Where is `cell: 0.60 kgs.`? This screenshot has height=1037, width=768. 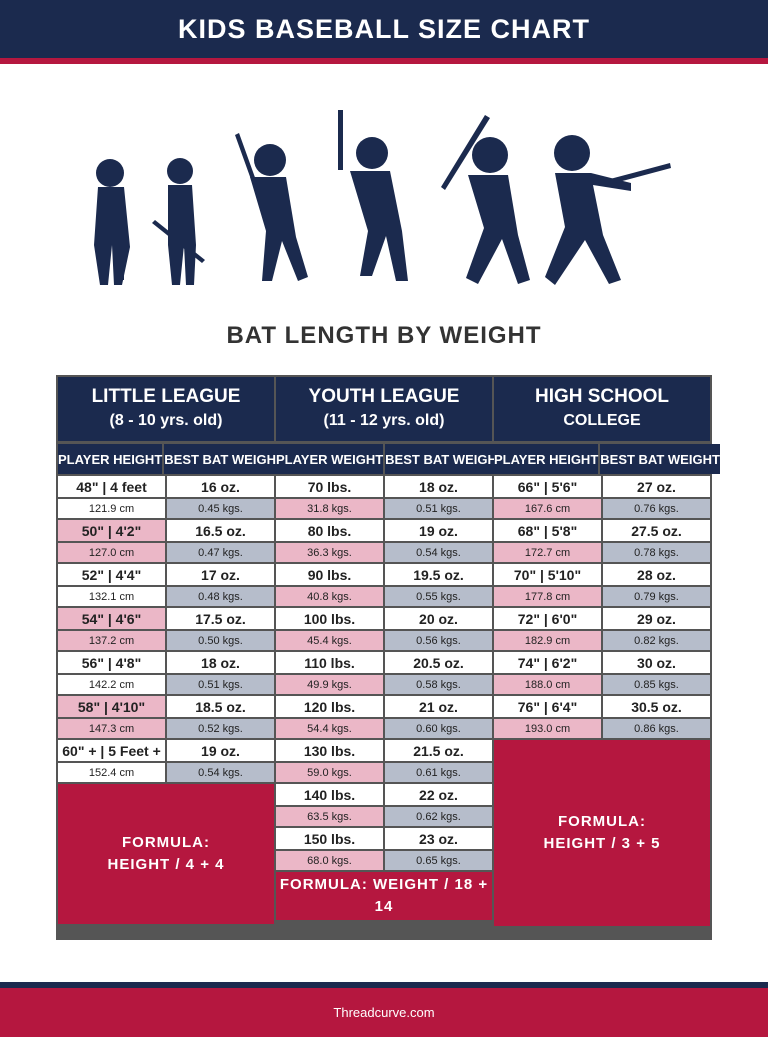 cell: 0.60 kgs. is located at coordinates (438, 728).